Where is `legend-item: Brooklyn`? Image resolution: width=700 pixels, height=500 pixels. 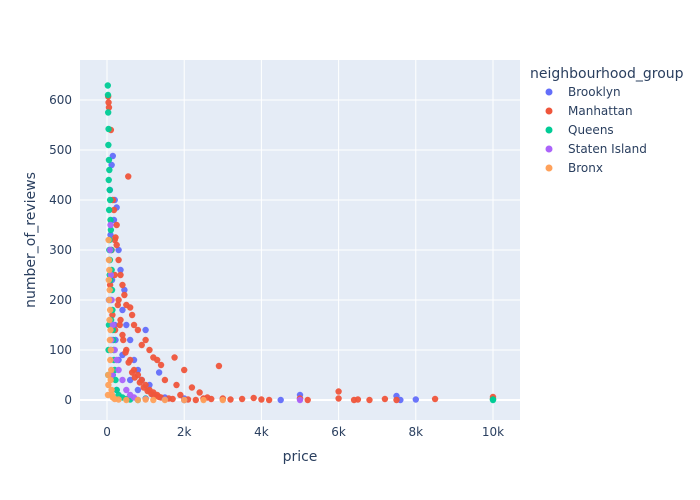 legend-item: Brooklyn is located at coordinates (583, 92).